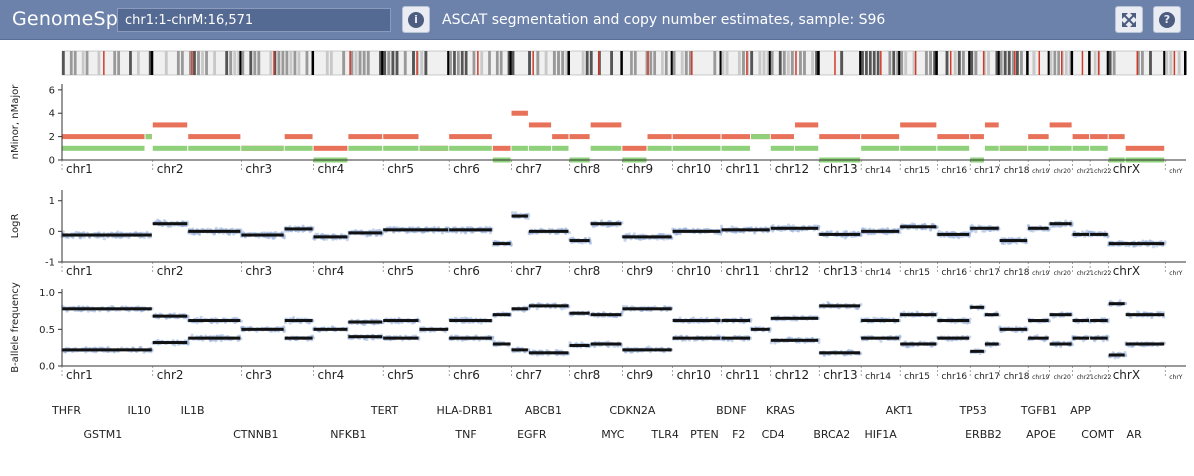  What do you see at coordinates (624, 63) in the screenshot?
I see `chromosome-ideogram` at bounding box center [624, 63].